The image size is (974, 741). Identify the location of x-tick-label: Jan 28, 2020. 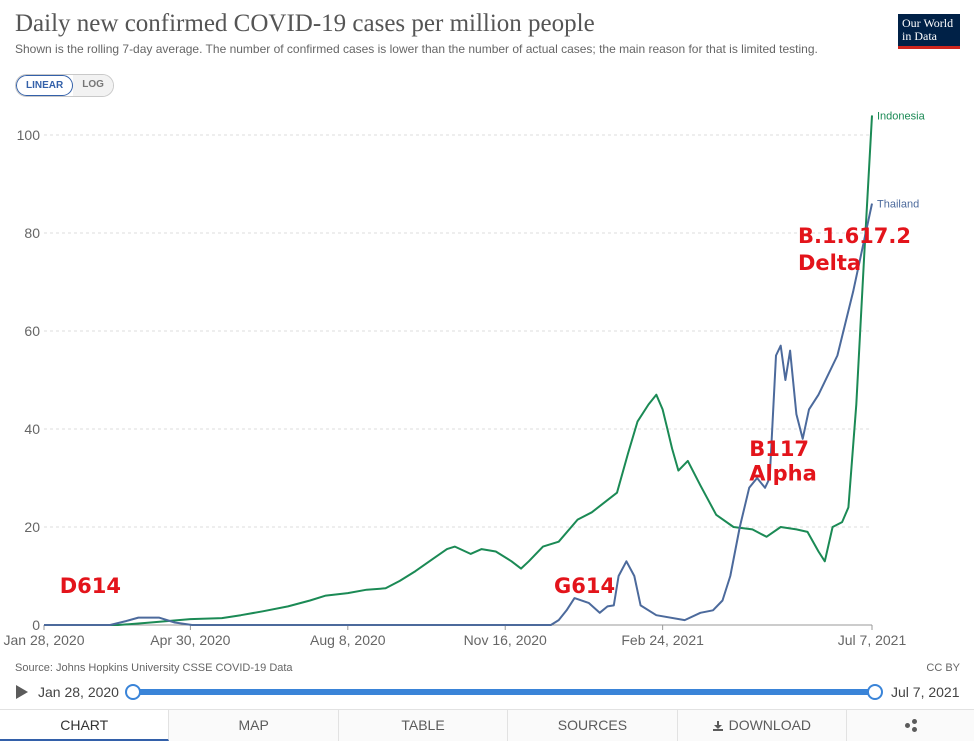
(44, 640).